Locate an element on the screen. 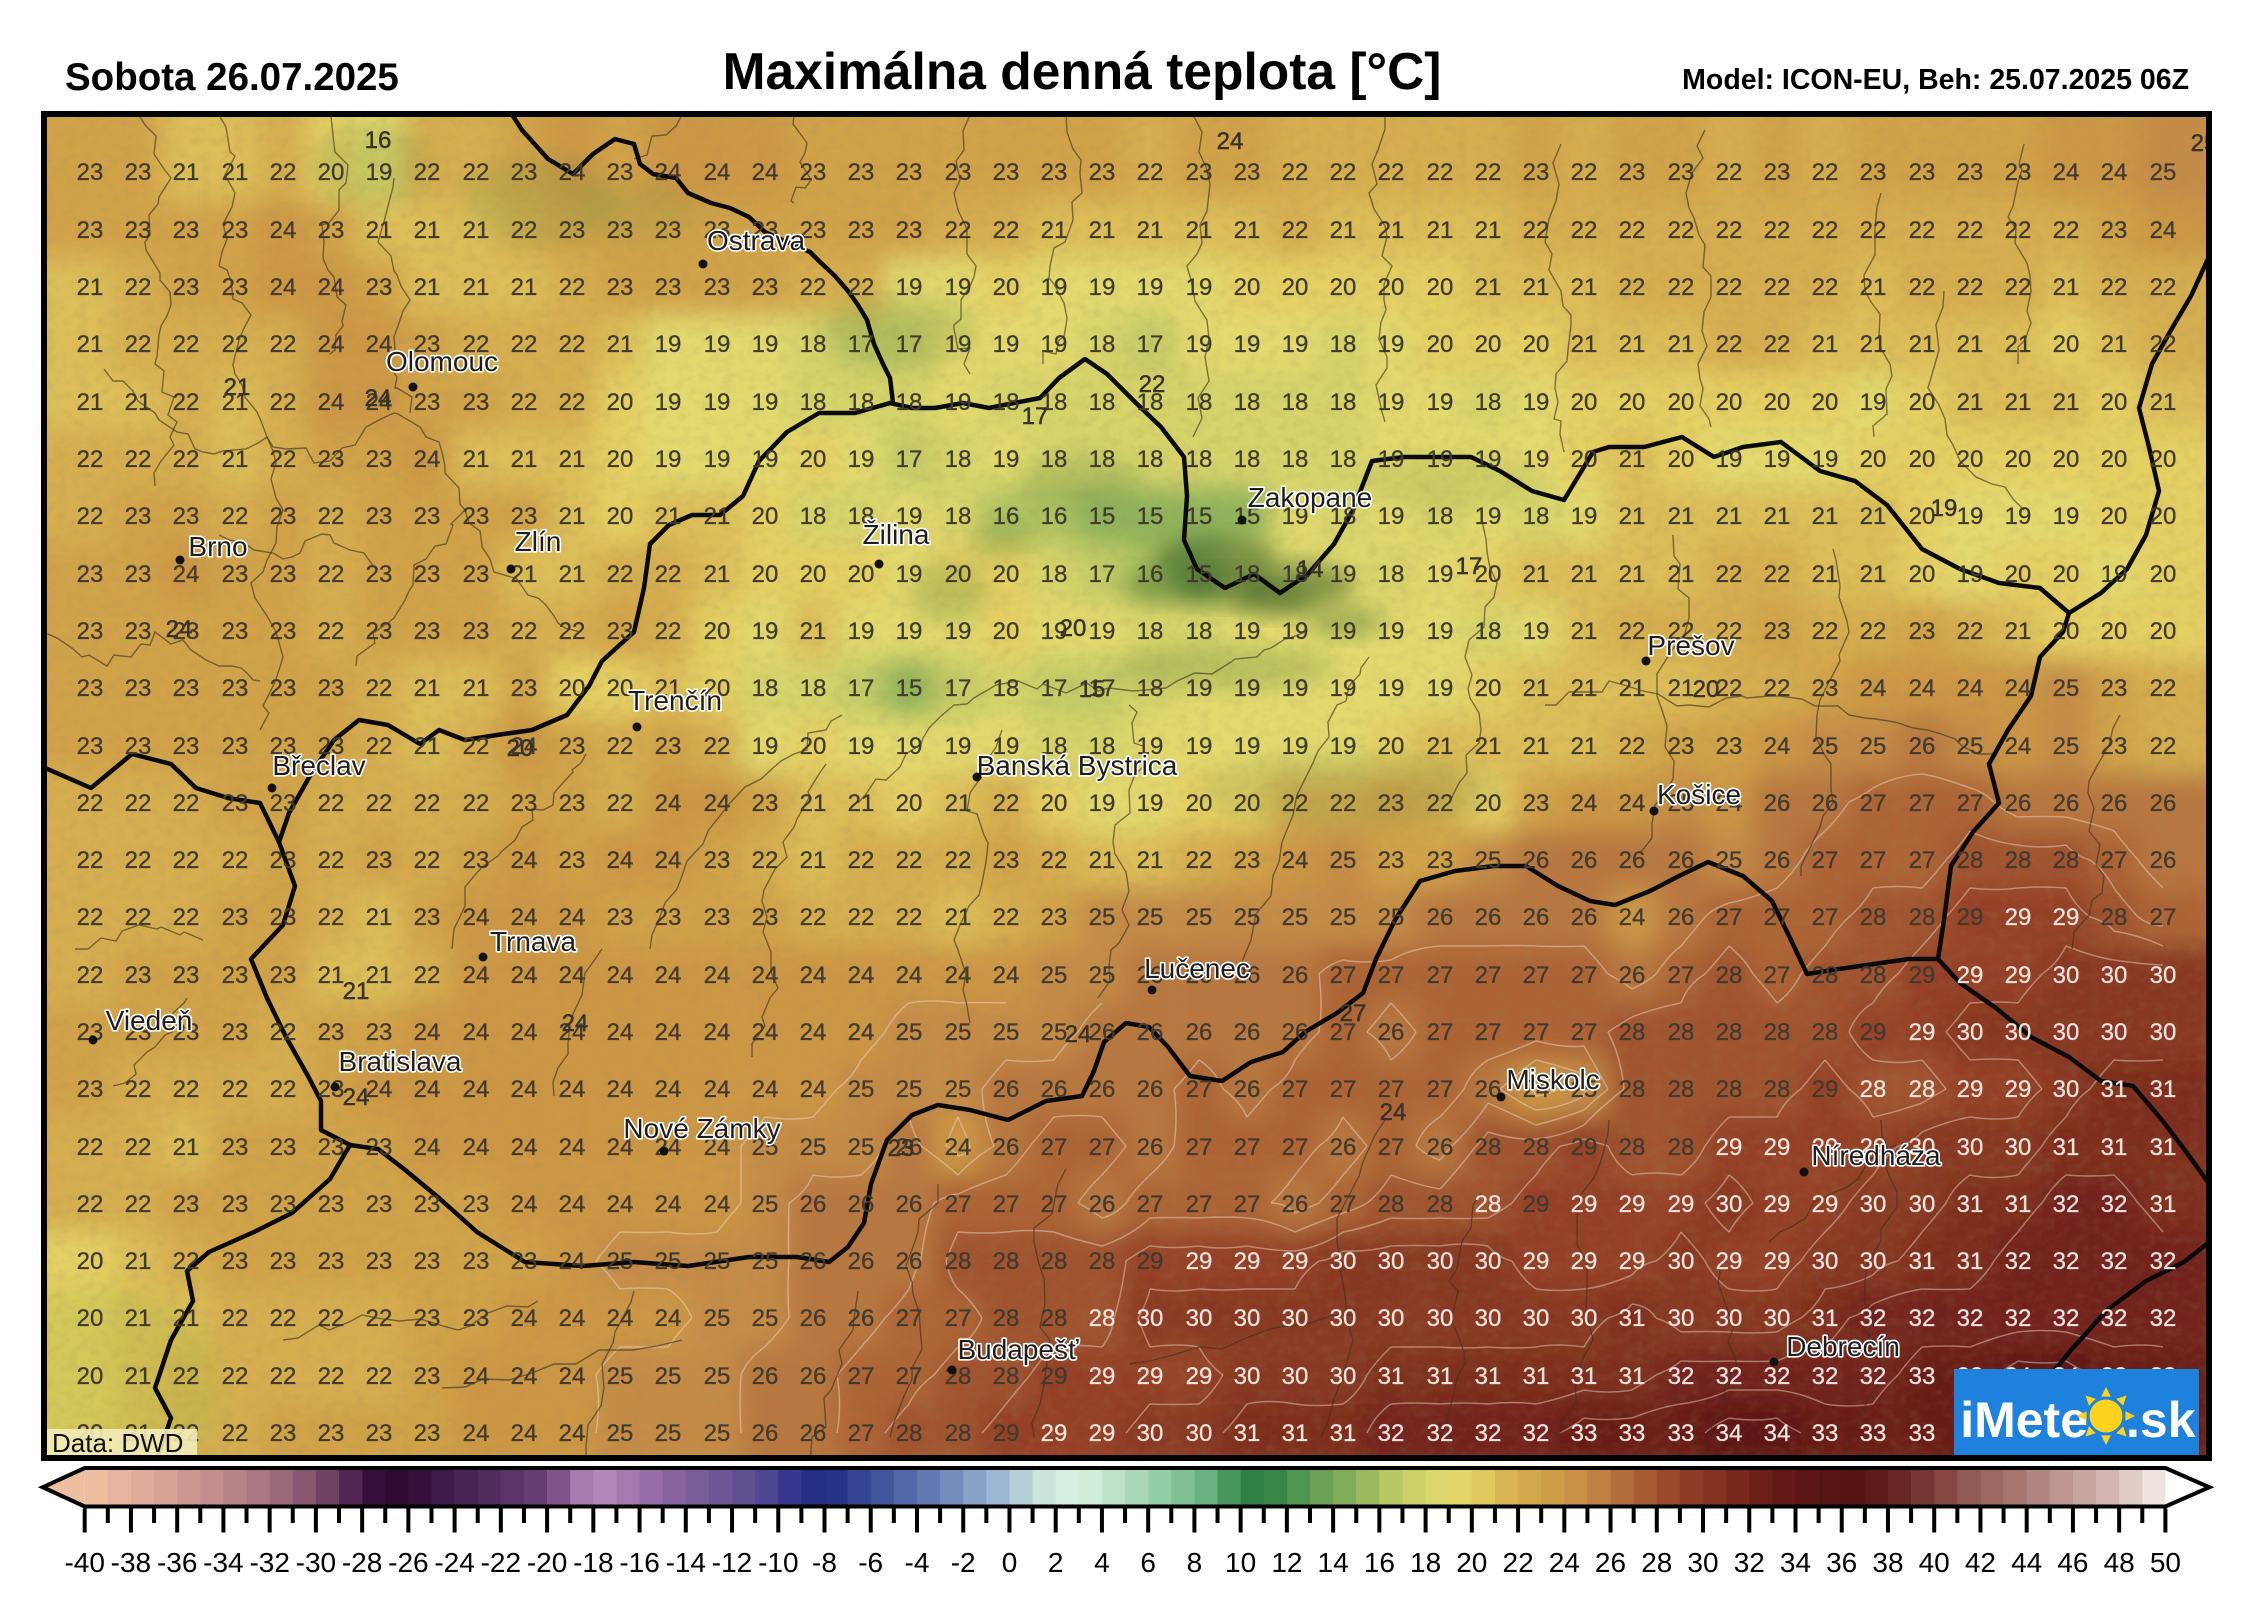 The image size is (2250, 1622). svg-text: Zlín is located at coordinates (538, 541).